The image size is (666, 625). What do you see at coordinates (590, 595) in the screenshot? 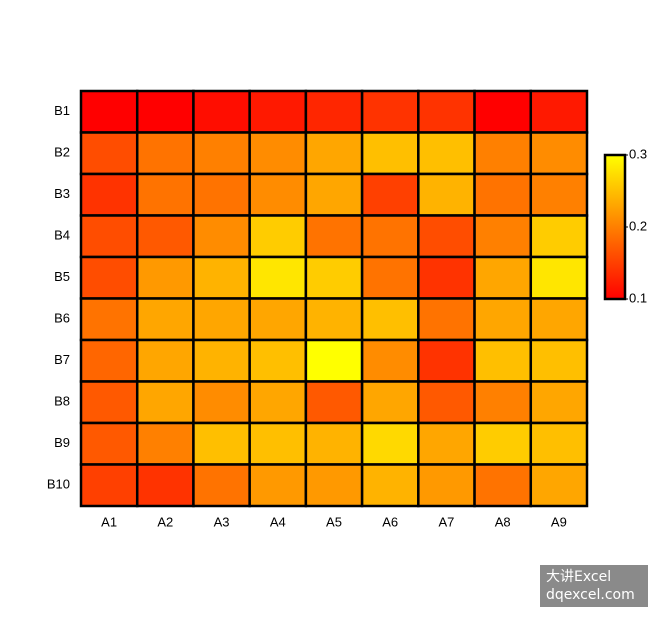
I see `watermark-line: dqexcel.com` at bounding box center [590, 595].